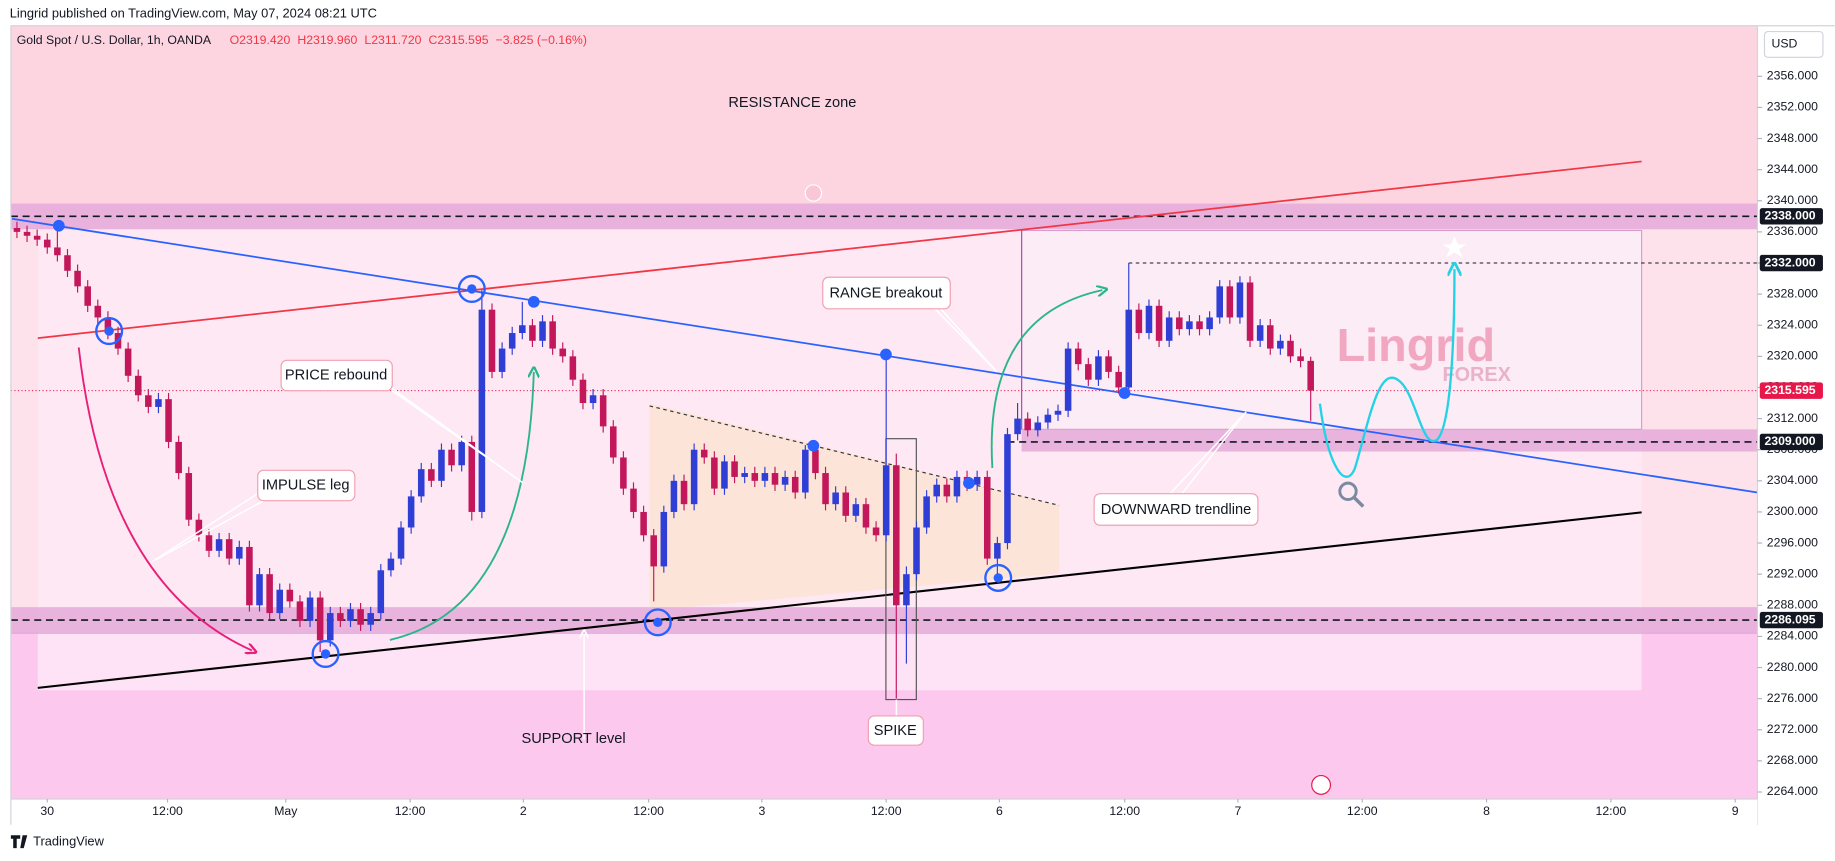 This screenshot has width=1835, height=861. Describe the element at coordinates (1792, 480) in the screenshot. I see `y-tick-label: 2304.000` at that location.